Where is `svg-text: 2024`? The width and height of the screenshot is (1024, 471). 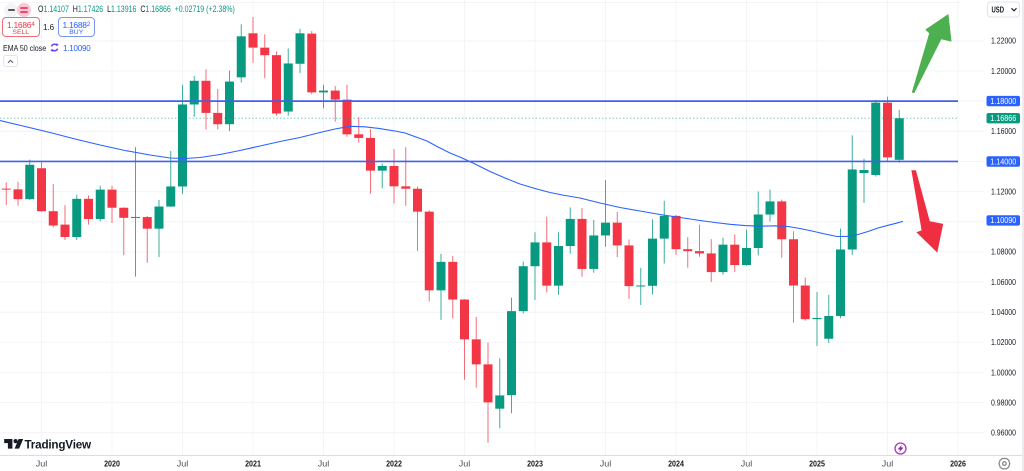 svg-text: 2024 is located at coordinates (676, 463).